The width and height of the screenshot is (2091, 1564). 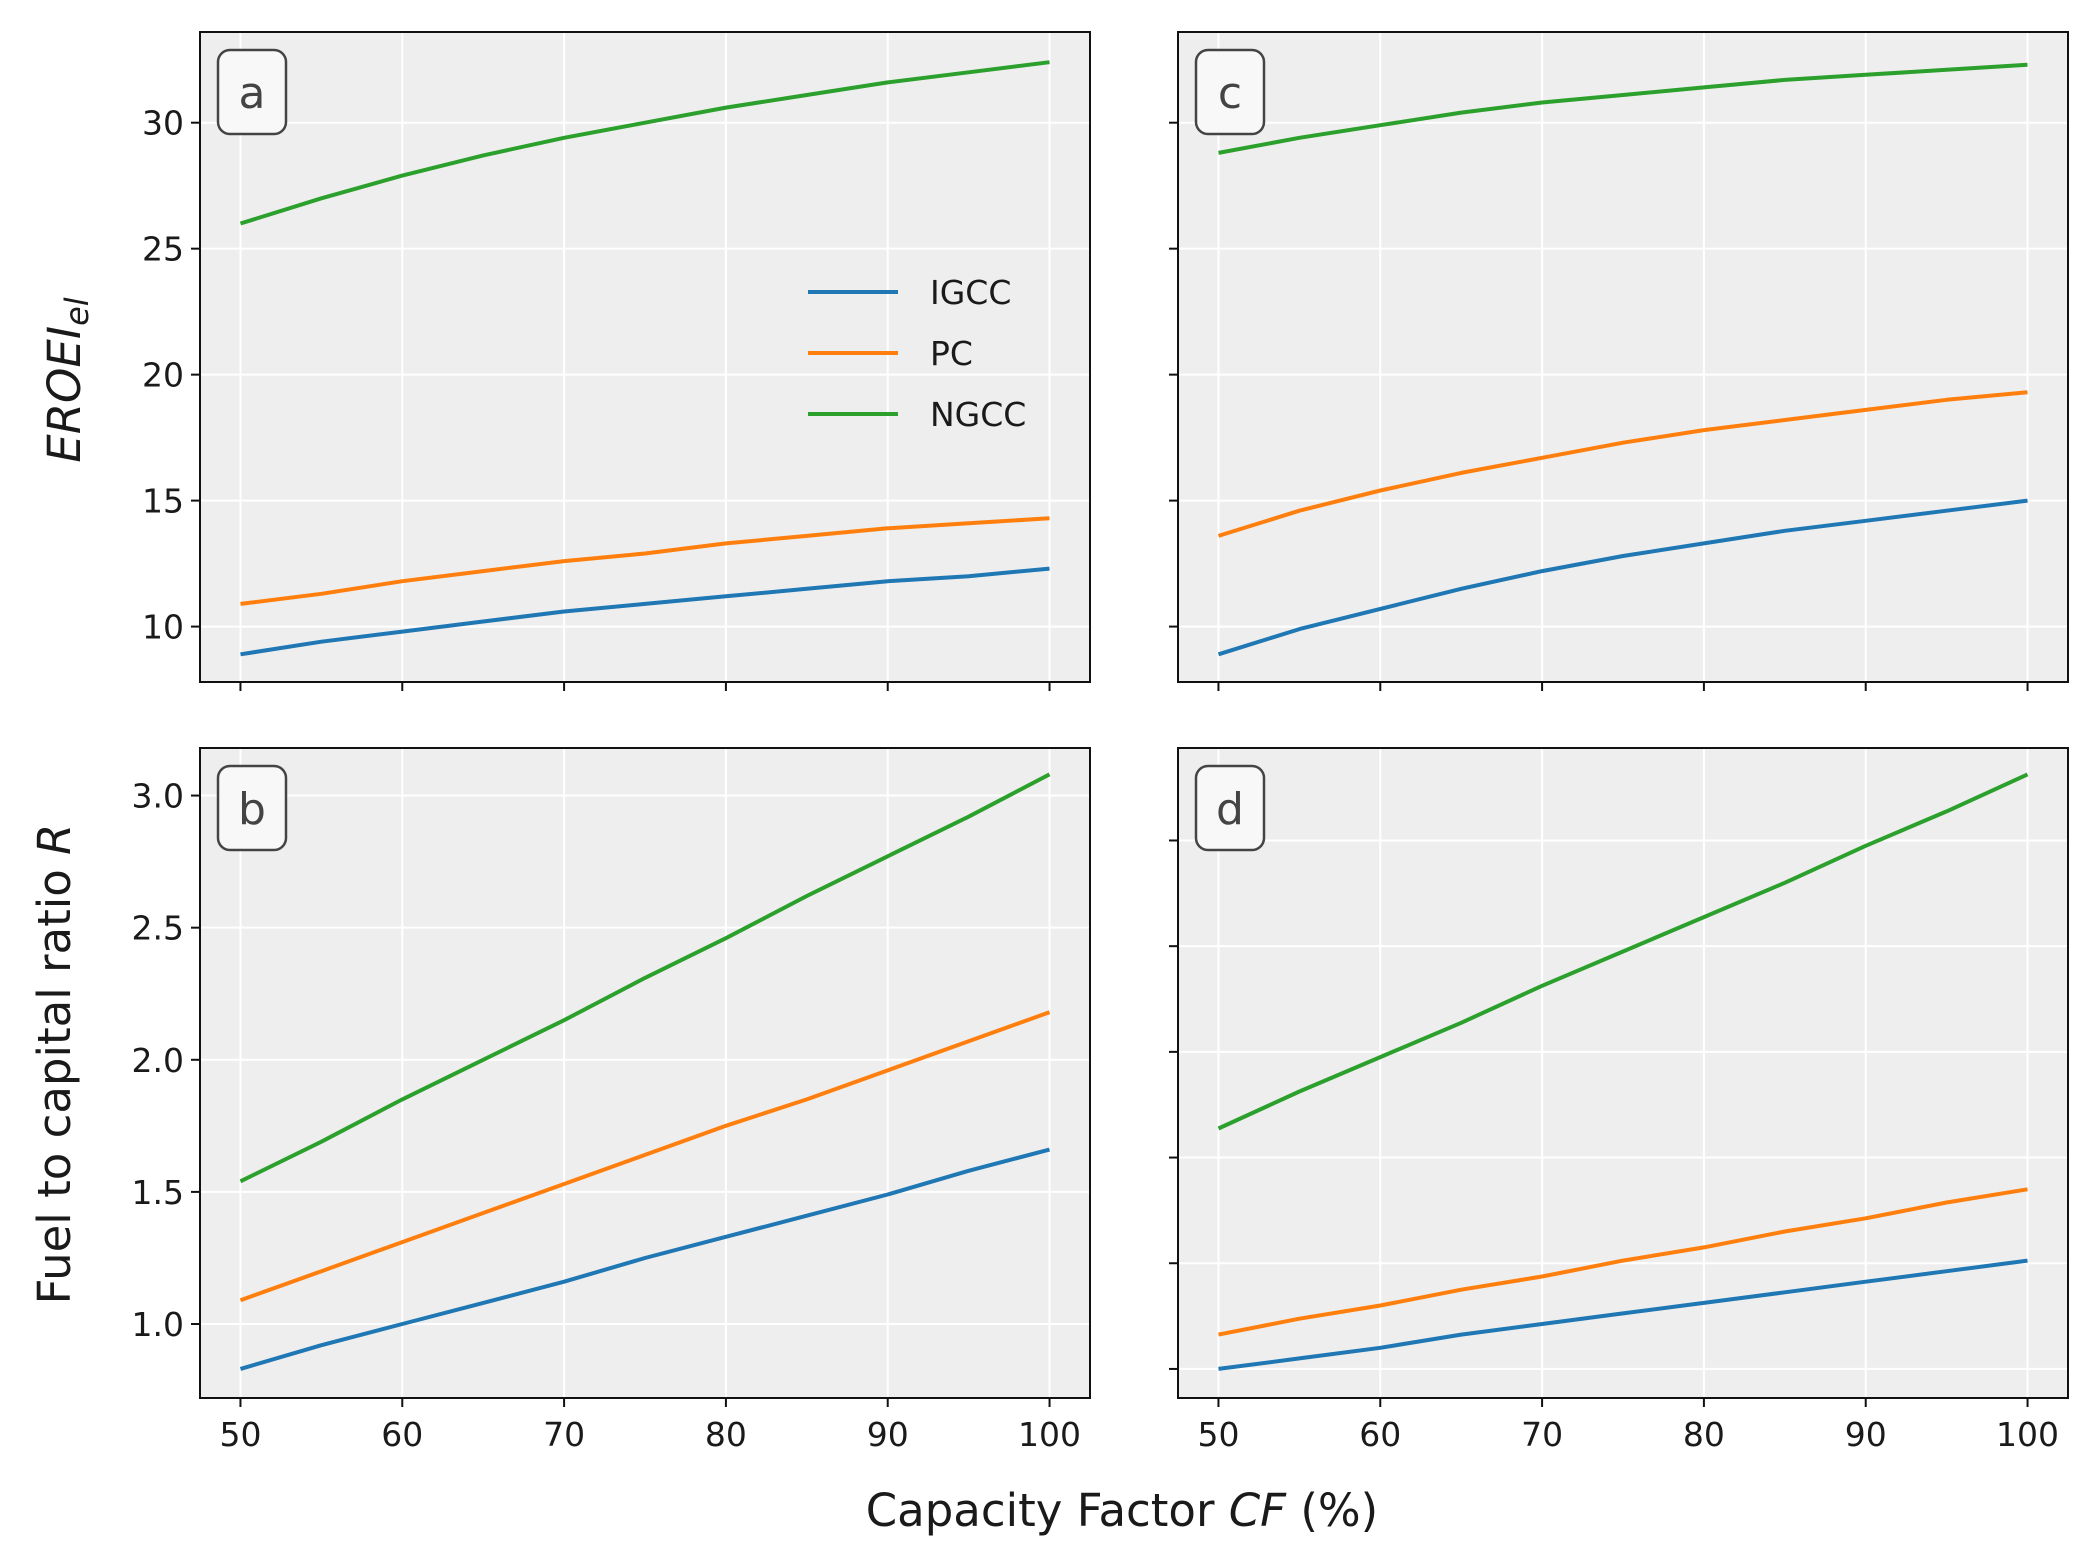 I want to click on panel-label-b: b, so click(x=252, y=809).